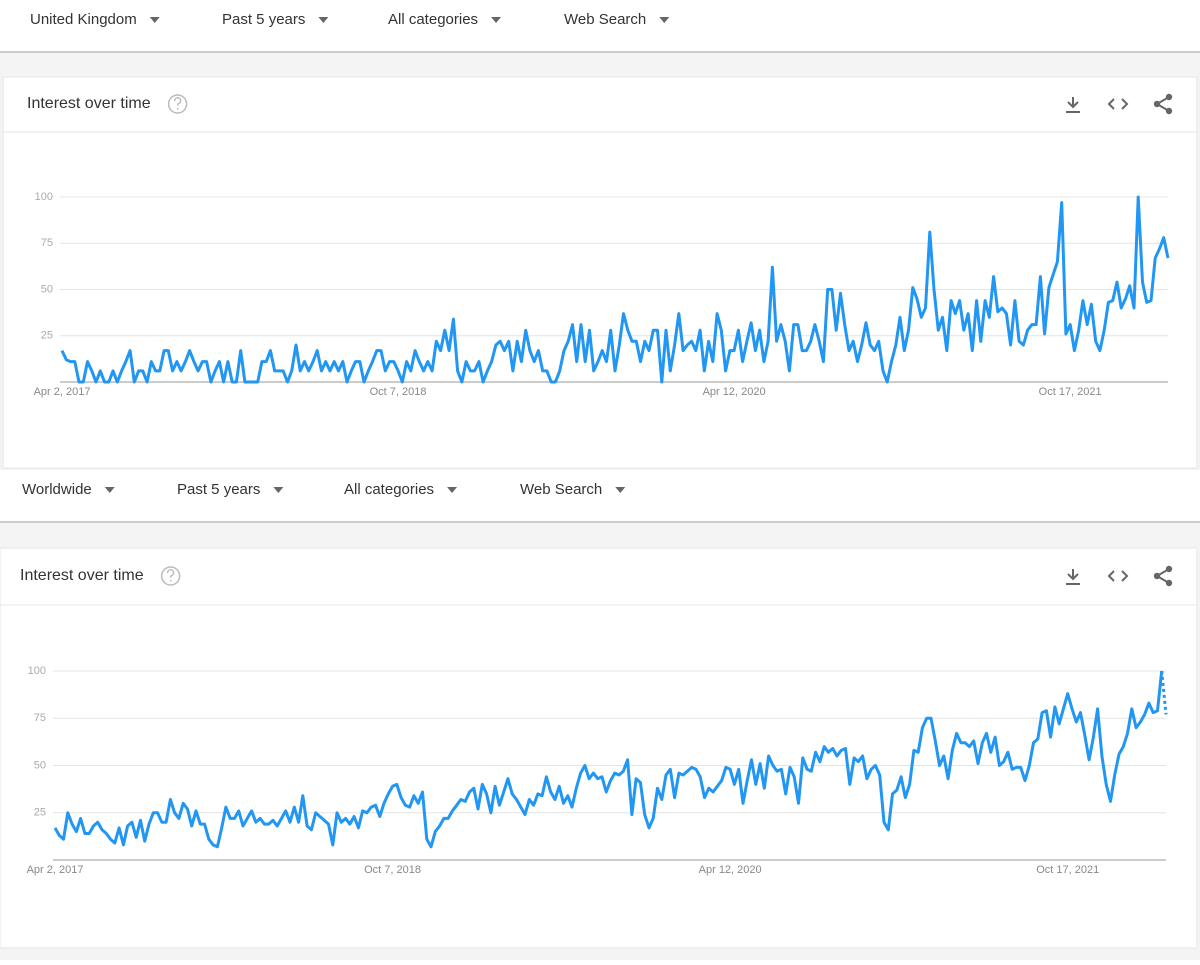 This screenshot has width=1200, height=965. What do you see at coordinates (1164, 692) in the screenshot?
I see `partial-segment` at bounding box center [1164, 692].